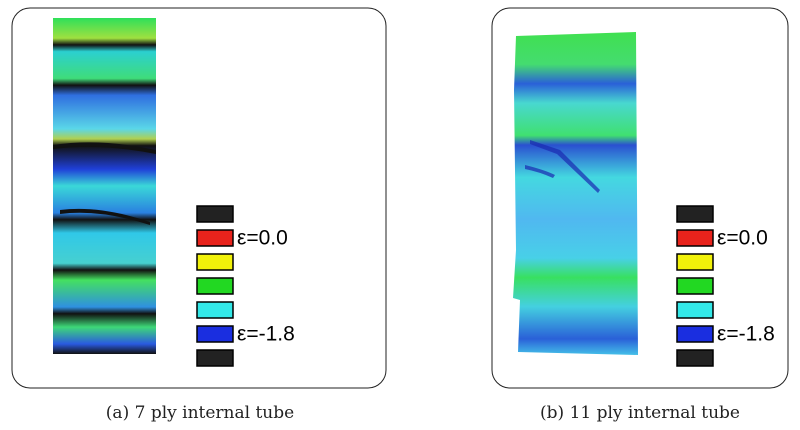  Describe the element at coordinates (200, 413) in the screenshot. I see `caption: (a) 7 ply internal tube` at that location.